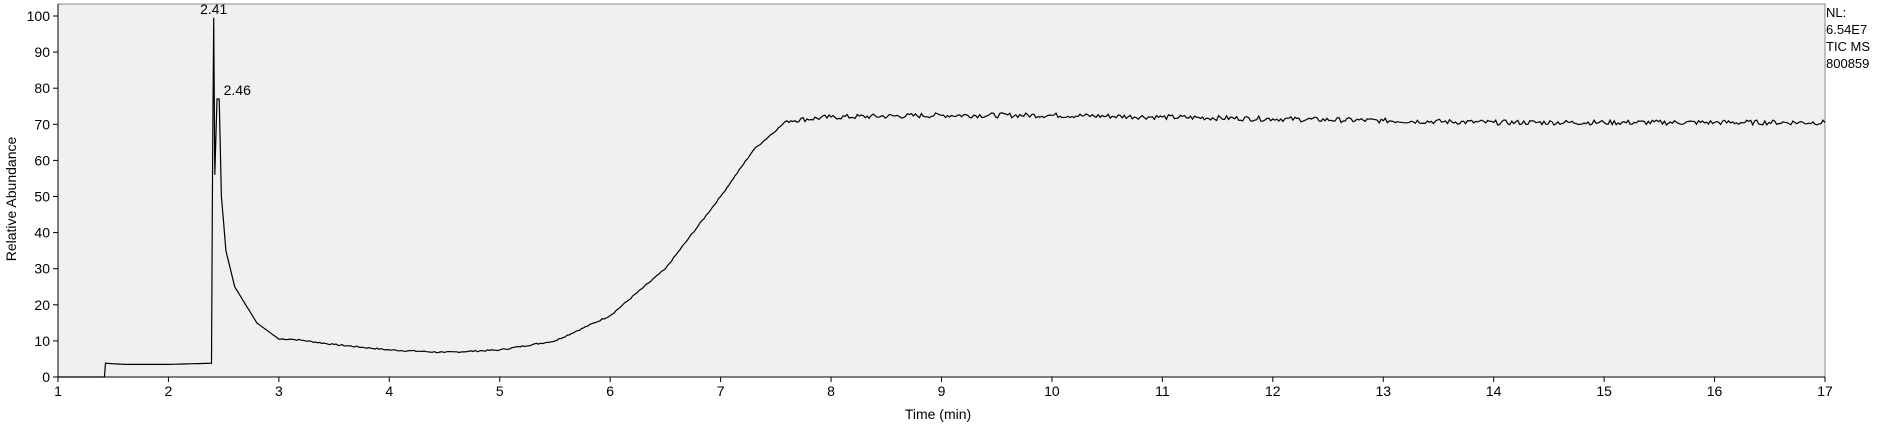 This screenshot has height=429, width=1879. Describe the element at coordinates (1052, 391) in the screenshot. I see `x-tick-label: 10` at that location.